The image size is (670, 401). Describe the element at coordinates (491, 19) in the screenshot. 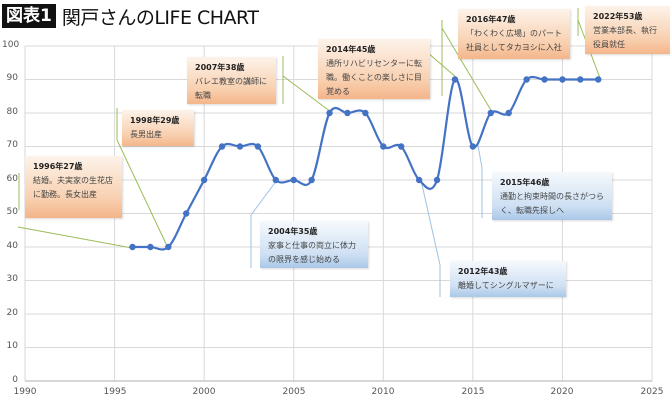

I see `annotation-year: 2016年47歳` at that location.